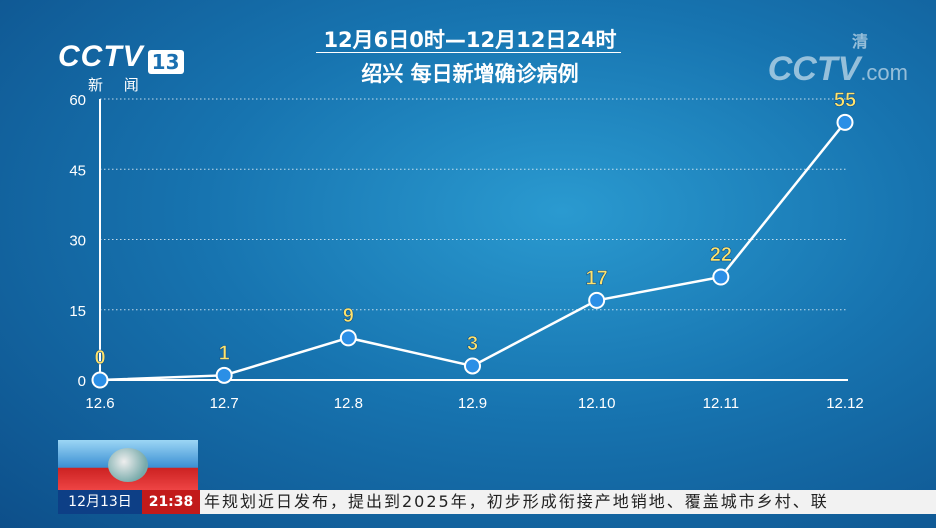 The height and width of the screenshot is (528, 936). Describe the element at coordinates (224, 353) in the screenshot. I see `data-label: 1` at that location.